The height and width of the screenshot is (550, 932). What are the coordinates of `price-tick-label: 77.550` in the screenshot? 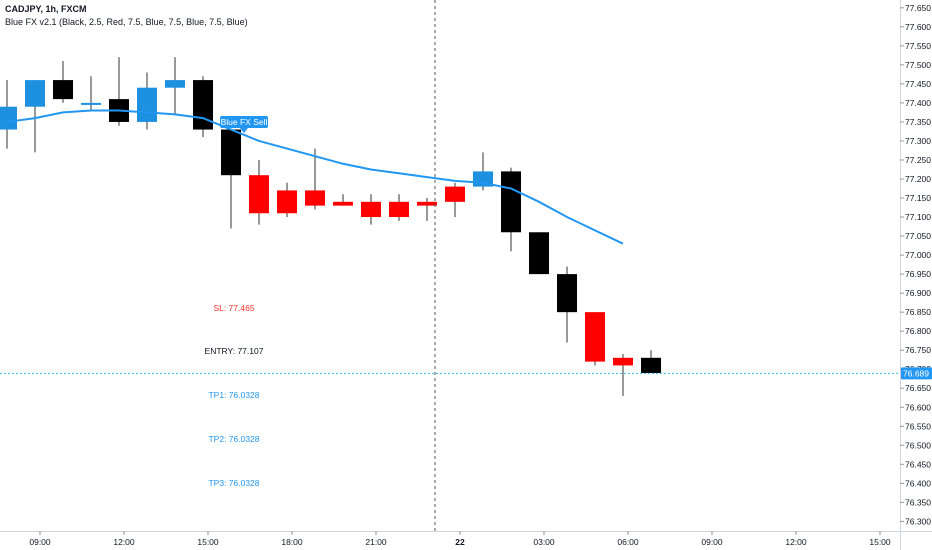 It's located at (918, 46).